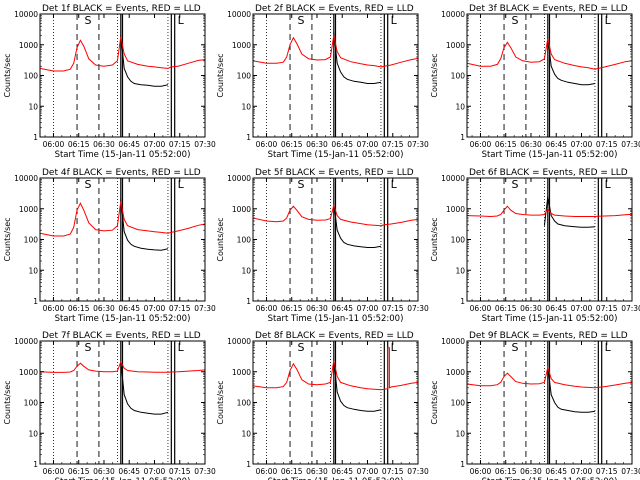 This screenshot has width=640, height=480. I want to click on panel-title: Det 2f BLACK = Events, RED = LLD, so click(334, 9).